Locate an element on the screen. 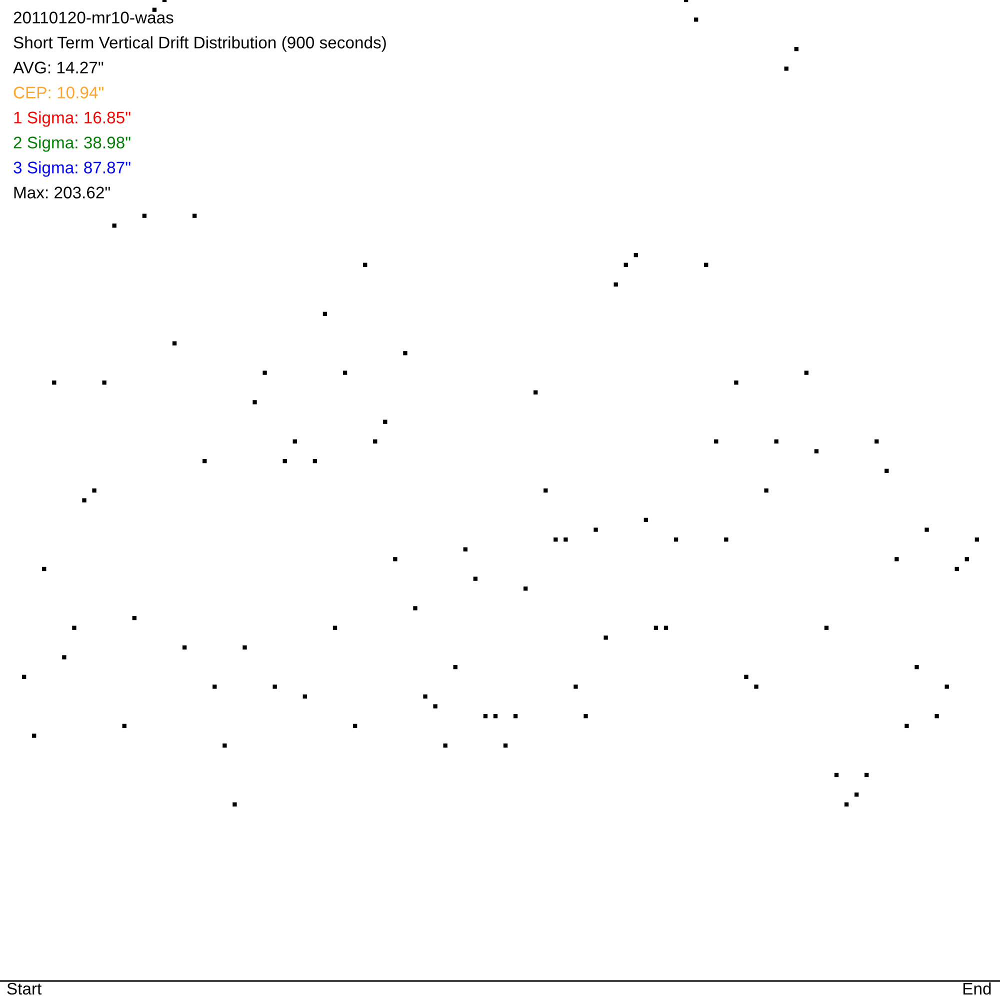 The height and width of the screenshot is (1000, 1000). annotation: 1 Sigma: 16.85" is located at coordinates (72, 119).